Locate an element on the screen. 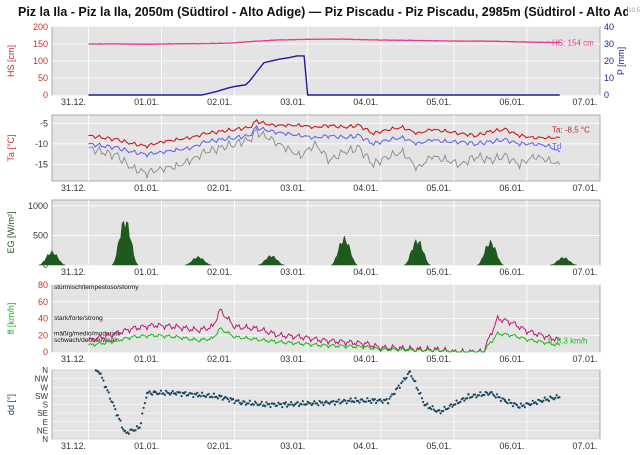 Image resolution: width=640 pixels, height=455 pixels. y-axis-label: EG [W/m²] is located at coordinates (11, 233).